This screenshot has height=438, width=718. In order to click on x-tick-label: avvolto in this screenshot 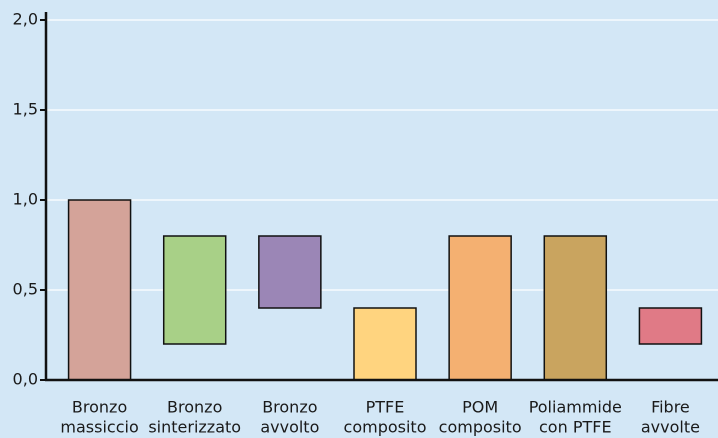, I will do `click(289, 427)`.